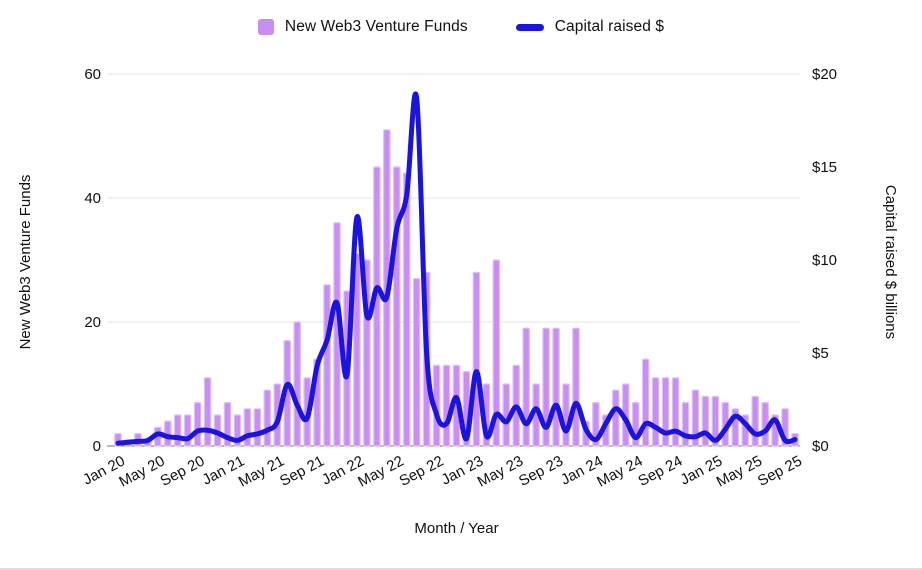  What do you see at coordinates (265, 27) in the screenshot?
I see `funds-swatch-icon` at bounding box center [265, 27].